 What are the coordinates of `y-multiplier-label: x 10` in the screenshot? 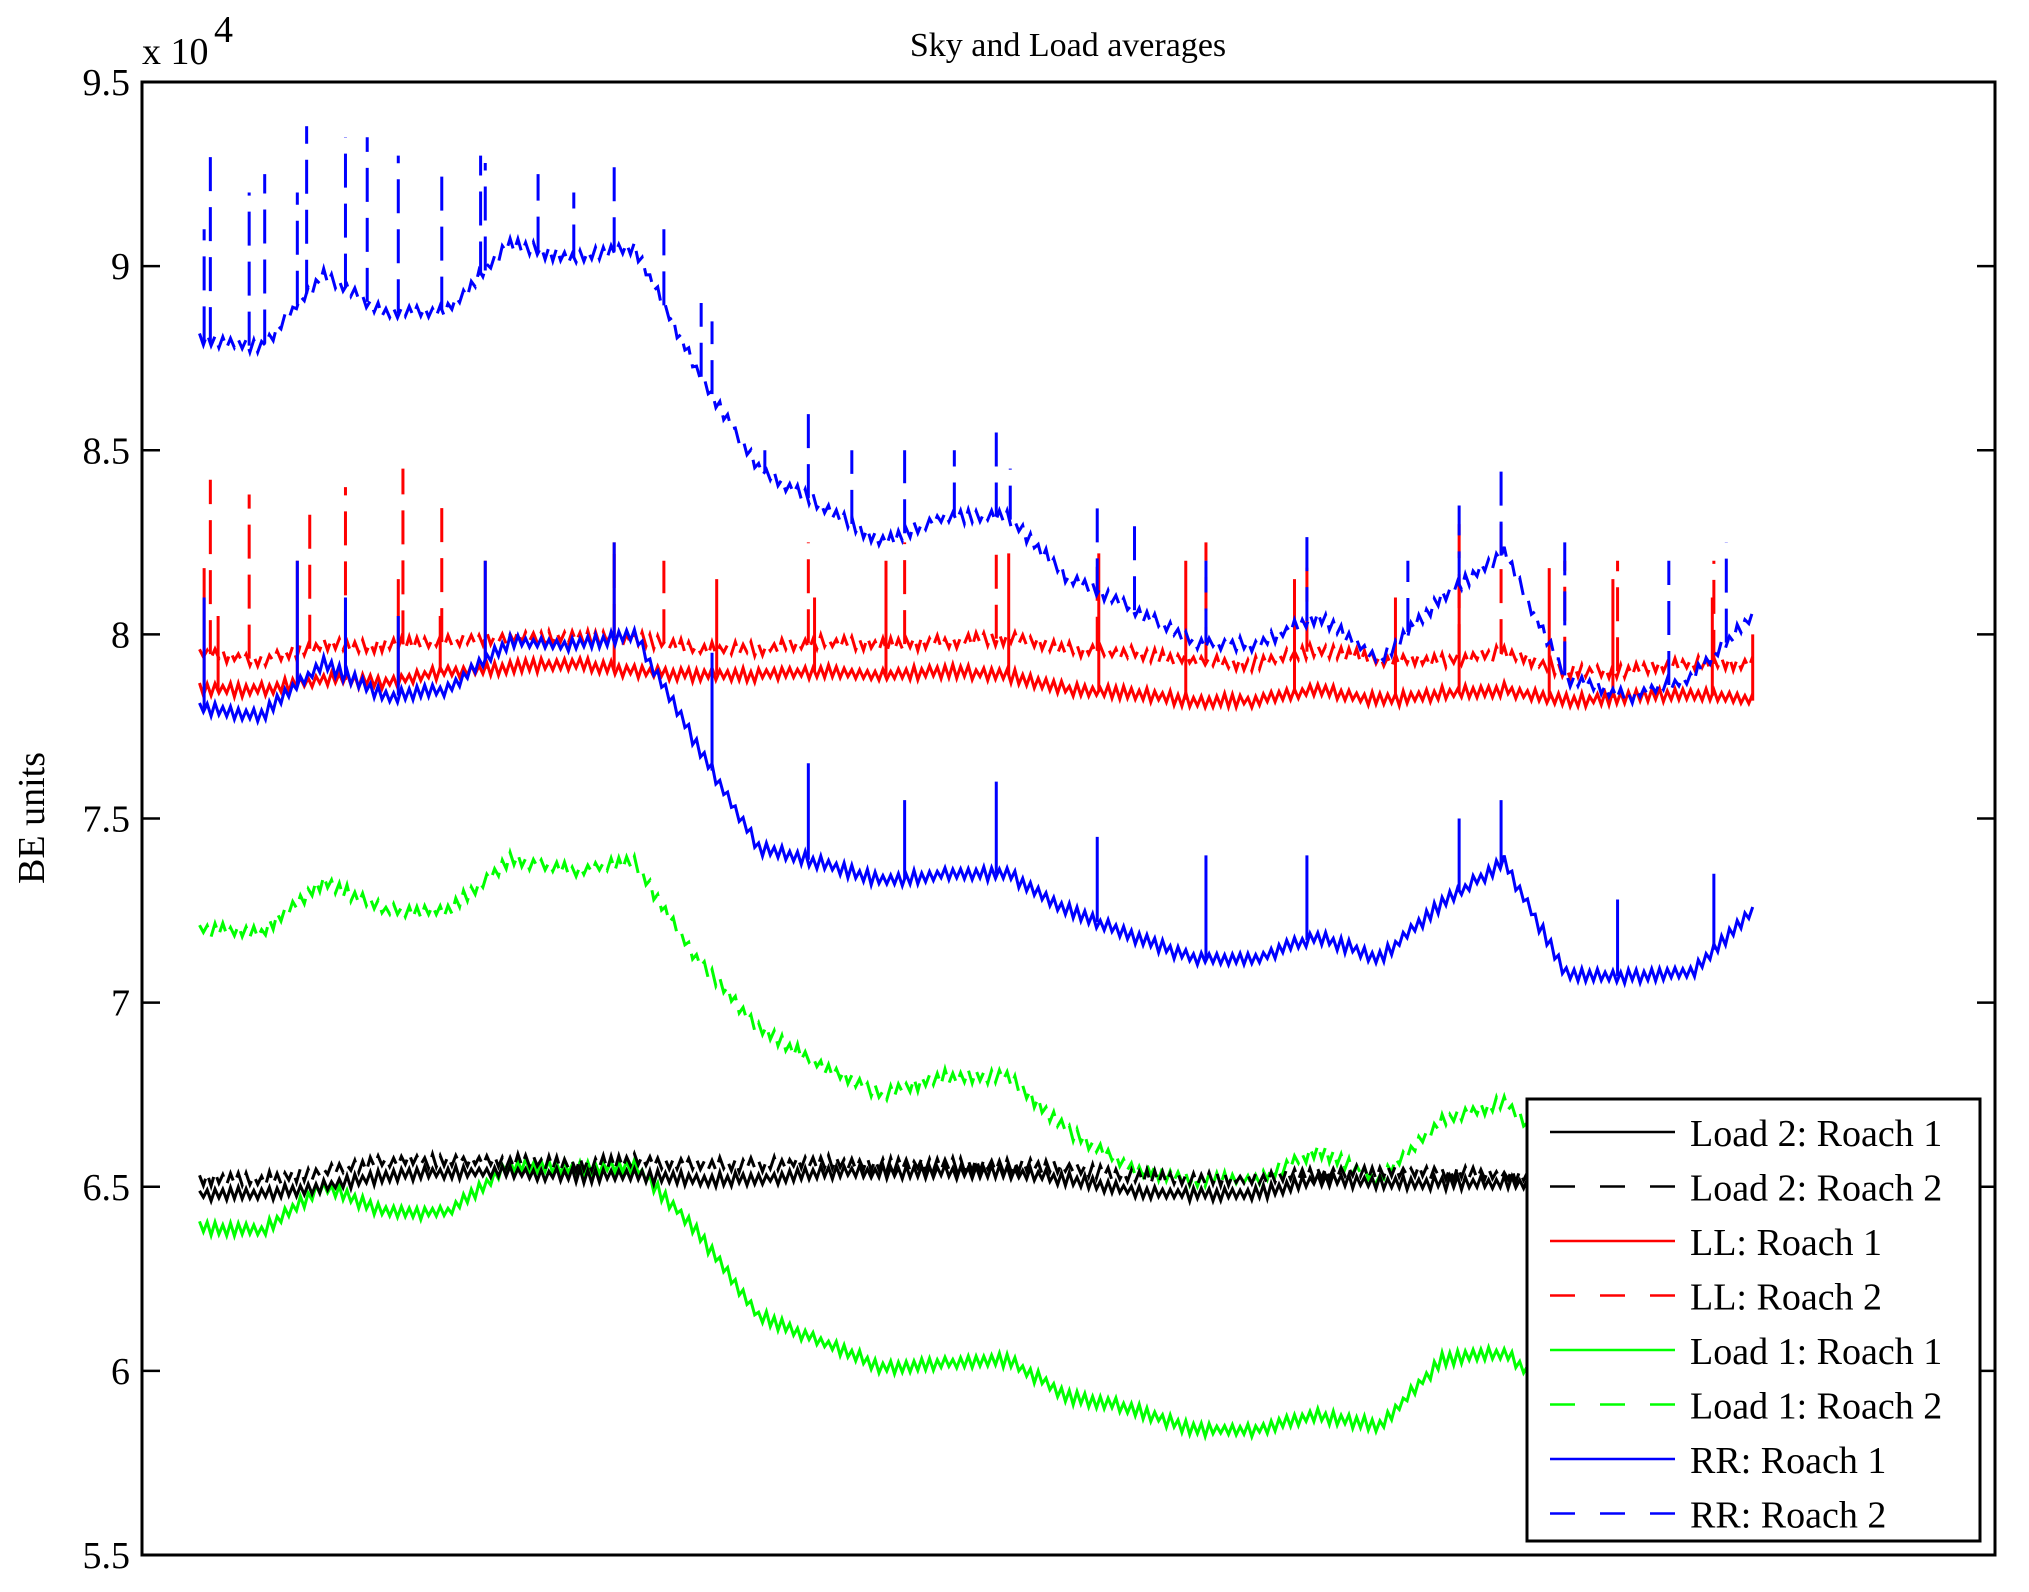 It's located at (175, 52).